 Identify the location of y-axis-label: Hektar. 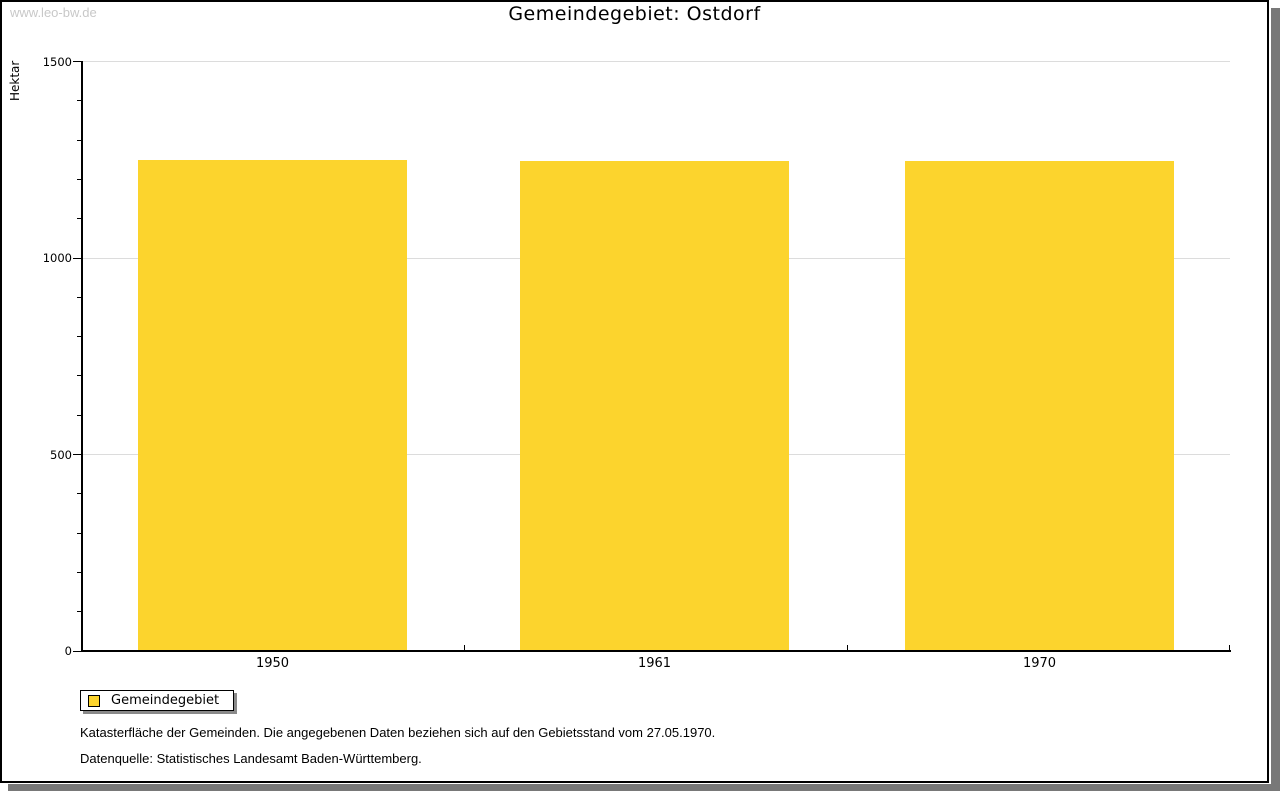
(15, 80).